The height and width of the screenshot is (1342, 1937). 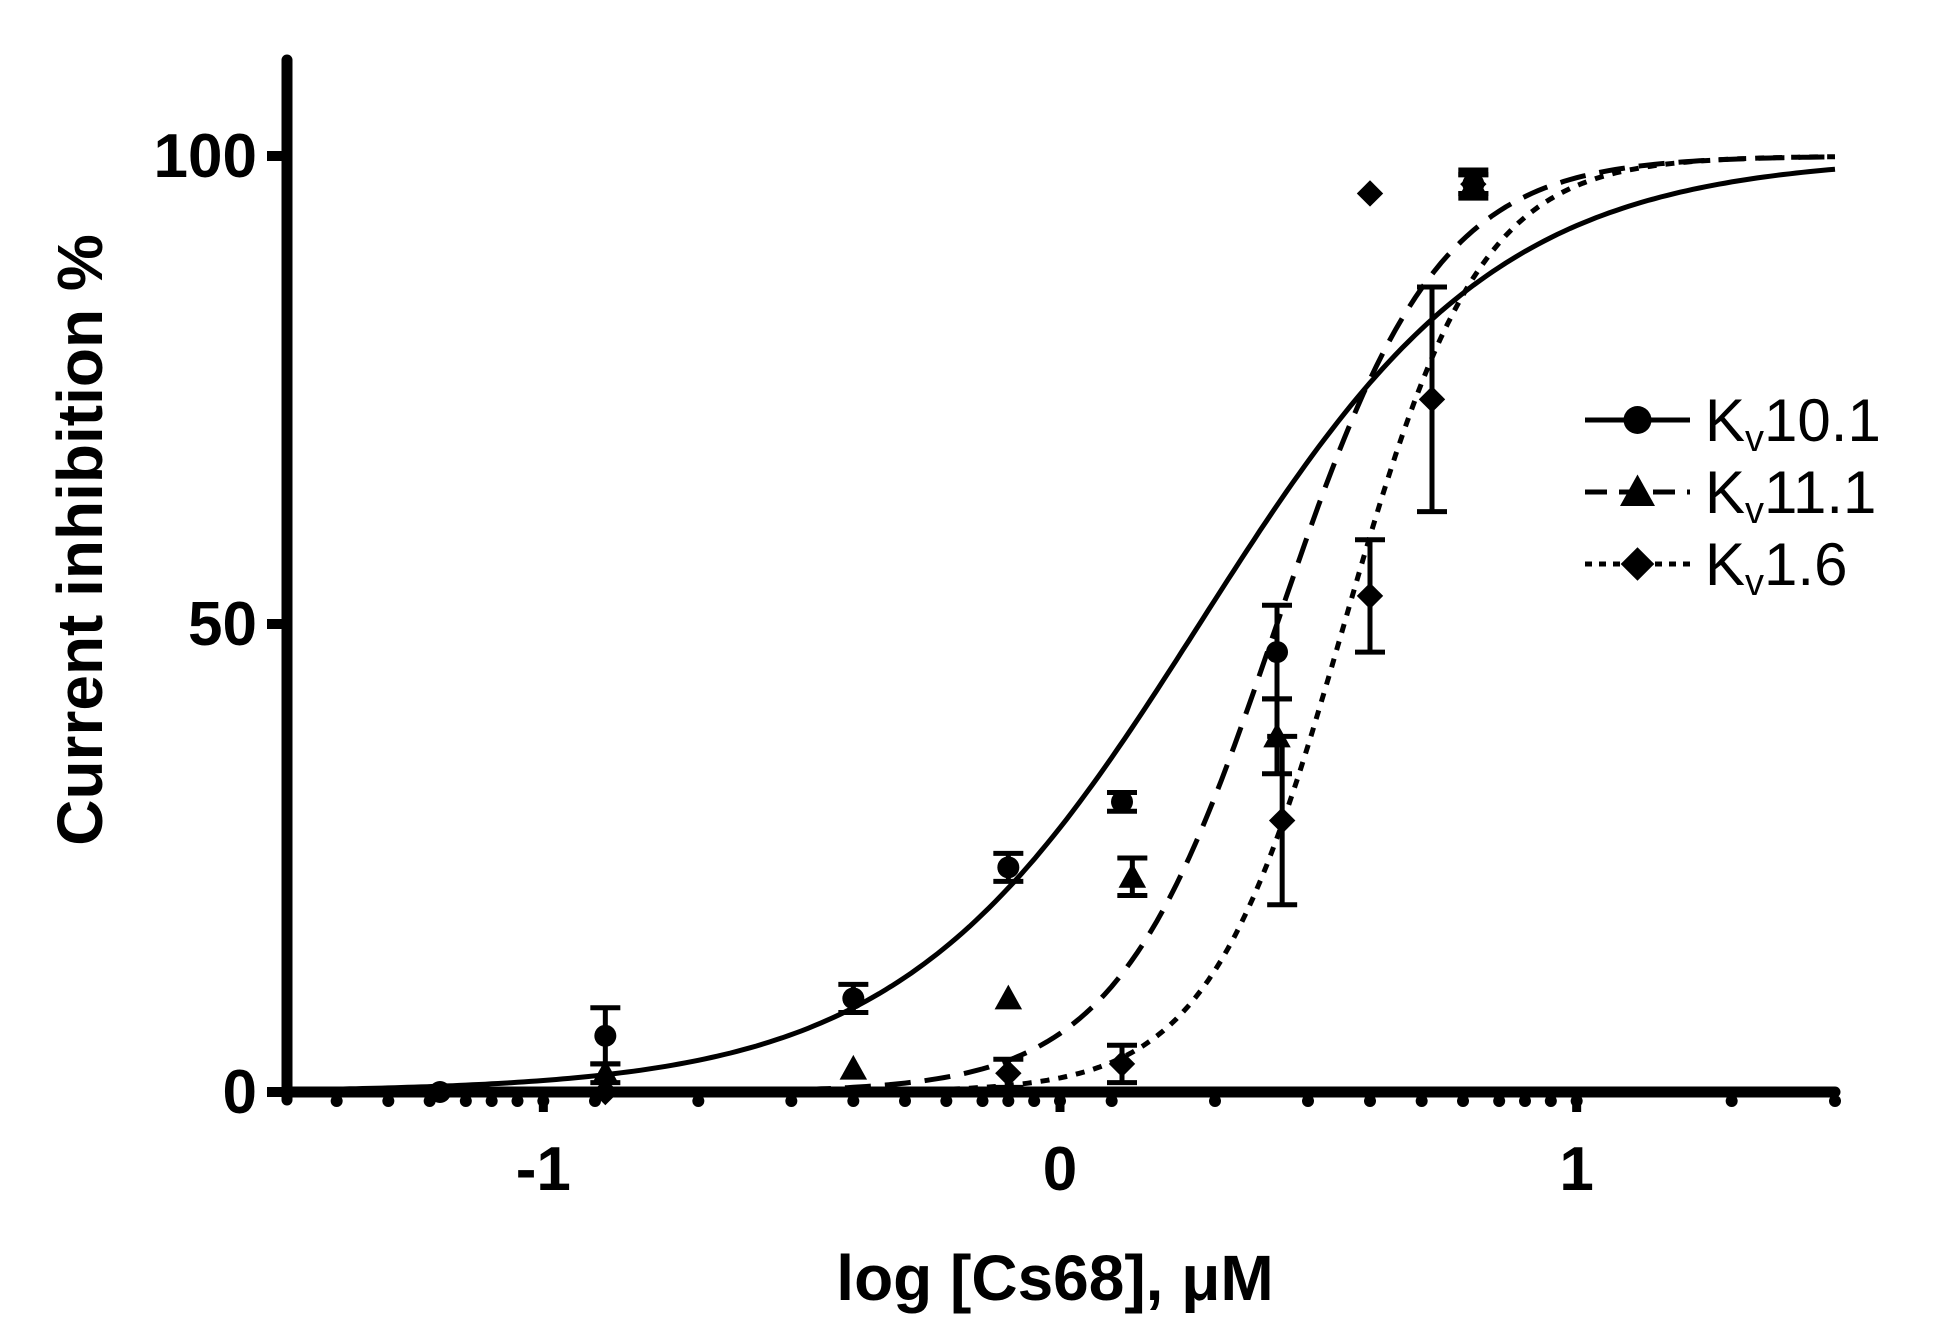 What do you see at coordinates (1576, 1169) in the screenshot?
I see `x-tick-label: 1` at bounding box center [1576, 1169].